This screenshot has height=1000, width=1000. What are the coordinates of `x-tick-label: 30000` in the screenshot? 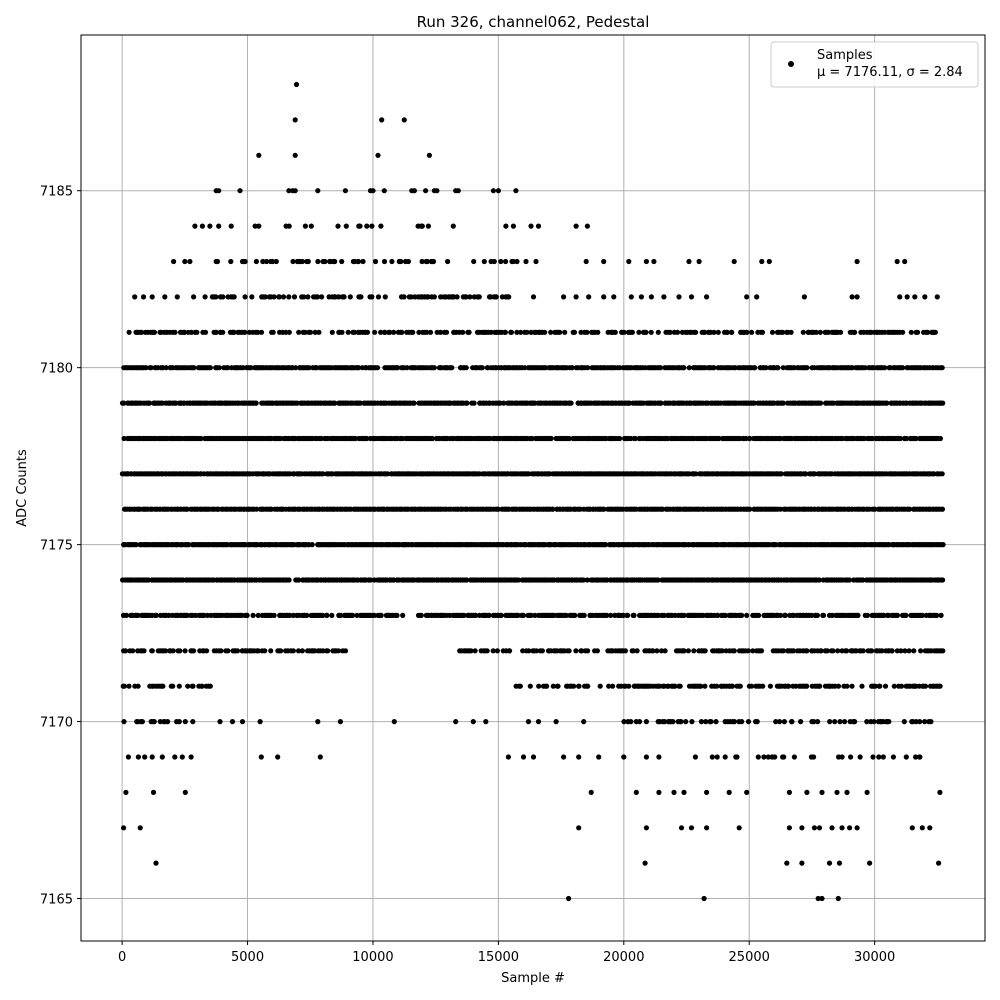 It's located at (874, 957).